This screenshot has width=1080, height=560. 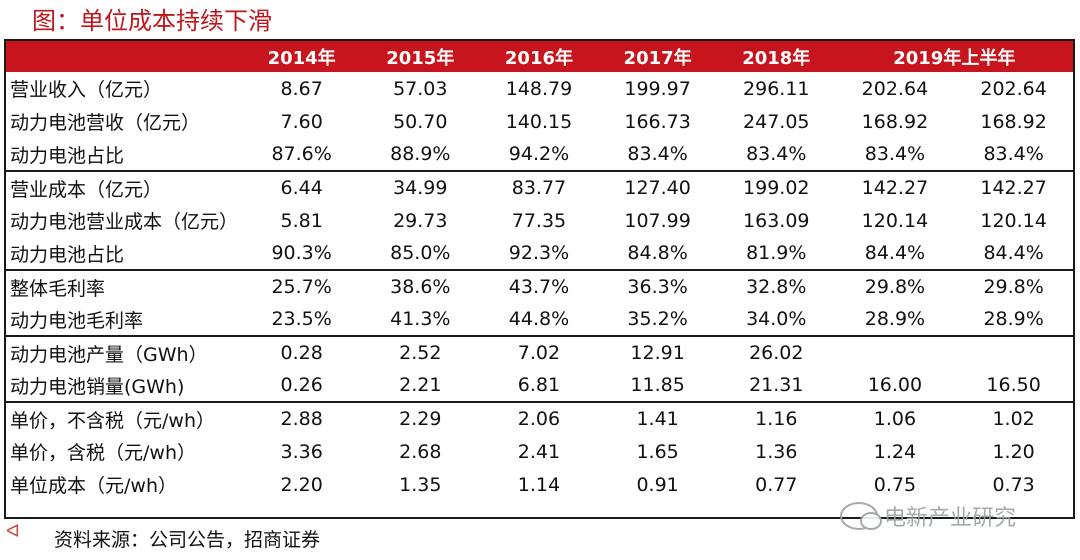 I want to click on table-cell: 2.88, so click(x=301, y=418).